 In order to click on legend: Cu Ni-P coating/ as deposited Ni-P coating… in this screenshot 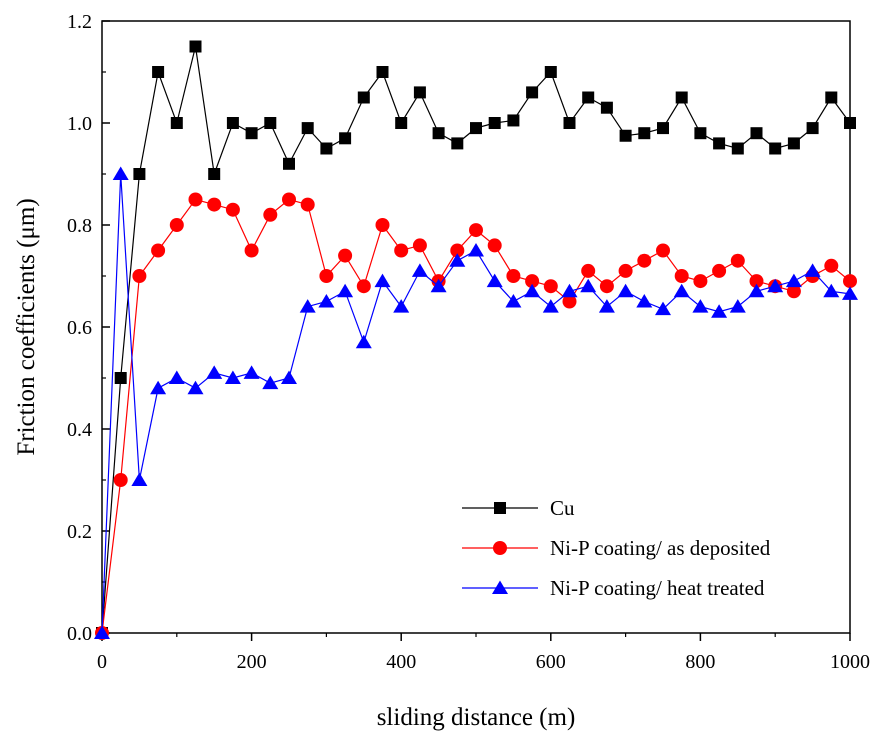, I will do `click(616, 548)`.